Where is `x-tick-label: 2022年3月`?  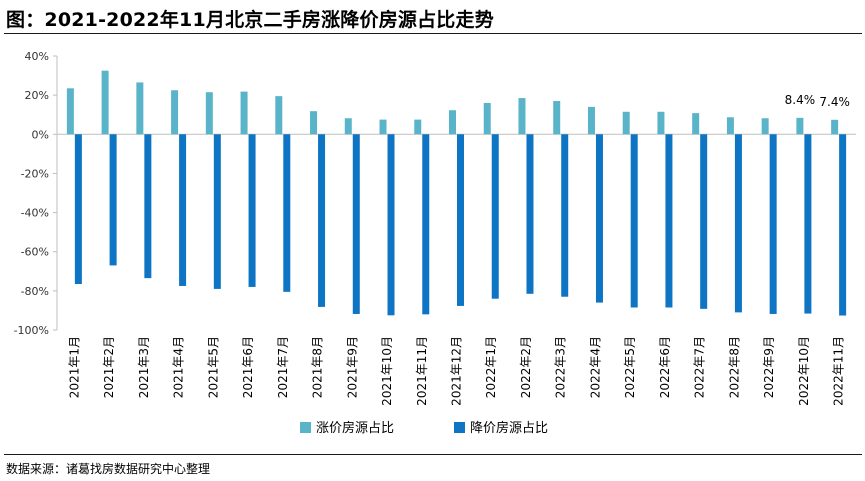
x-tick-label: 2022年3月 is located at coordinates (561, 367).